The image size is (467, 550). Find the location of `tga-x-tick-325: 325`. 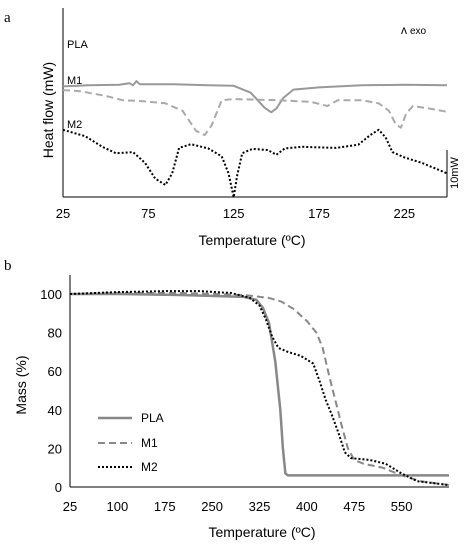

tga-x-tick-325: 325 is located at coordinates (260, 506).